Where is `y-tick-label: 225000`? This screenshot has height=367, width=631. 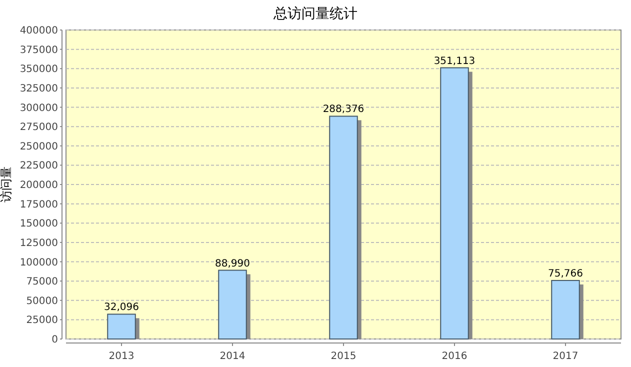
y-tick-label: 225000 is located at coordinates (39, 166).